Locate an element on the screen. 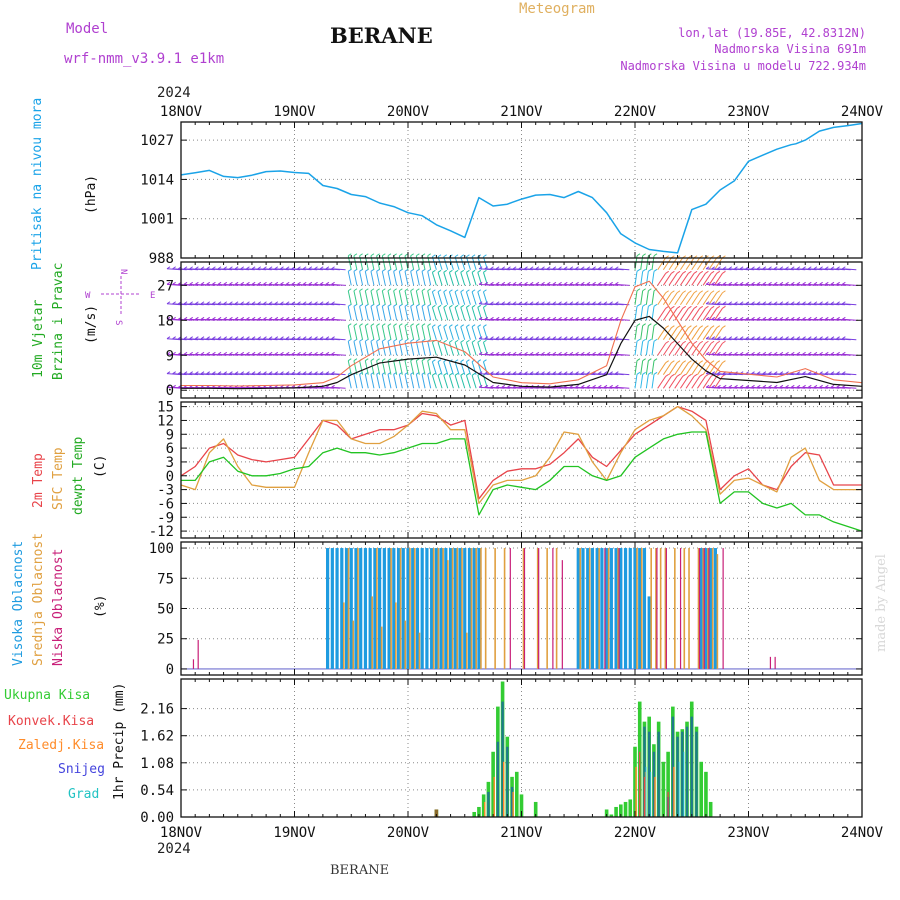 The image size is (900, 900). wind-labels: 10m Vjetar Brzina i Pravac (m/s) N S W E is located at coordinates (93, 321).